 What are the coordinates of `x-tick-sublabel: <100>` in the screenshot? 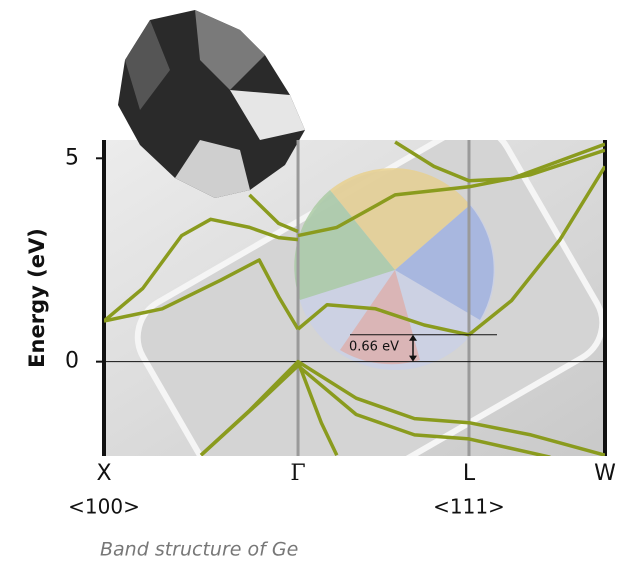 It's located at (104, 507).